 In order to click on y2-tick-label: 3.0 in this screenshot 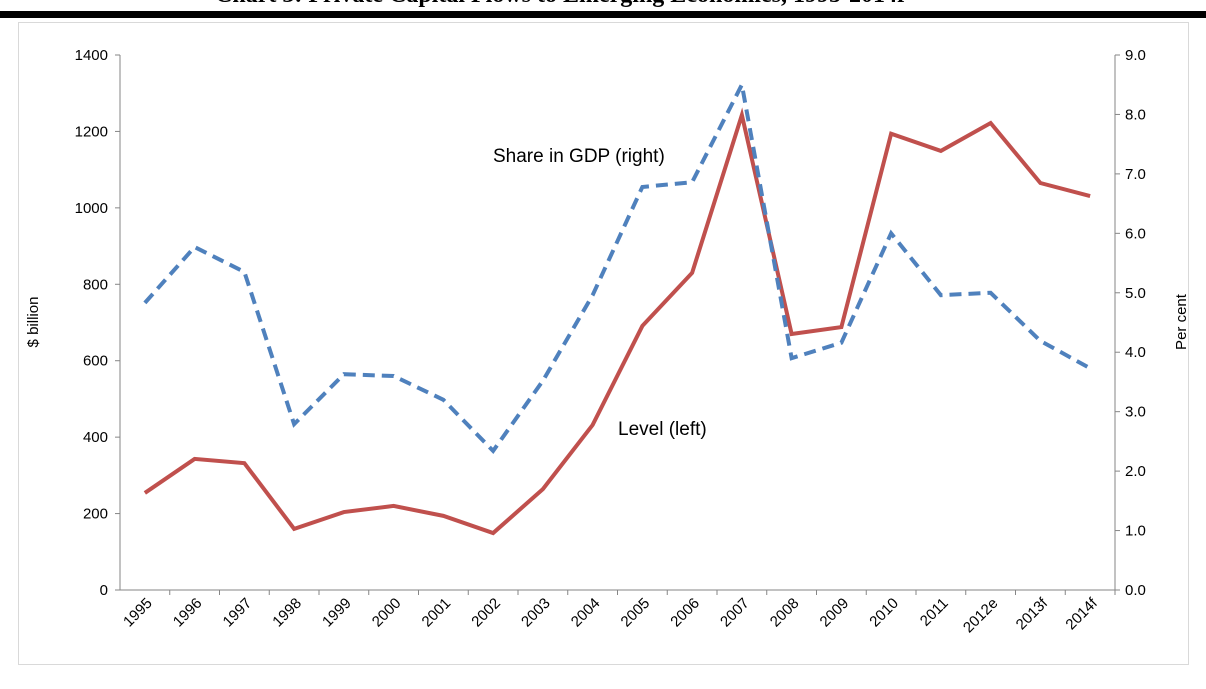, I will do `click(1135, 412)`.